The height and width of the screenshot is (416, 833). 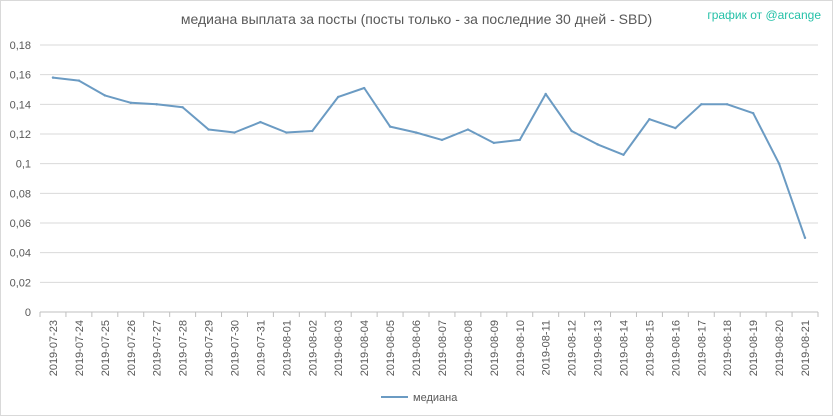 What do you see at coordinates (573, 348) in the screenshot?
I see `x-tick-label: 2019-08-12` at bounding box center [573, 348].